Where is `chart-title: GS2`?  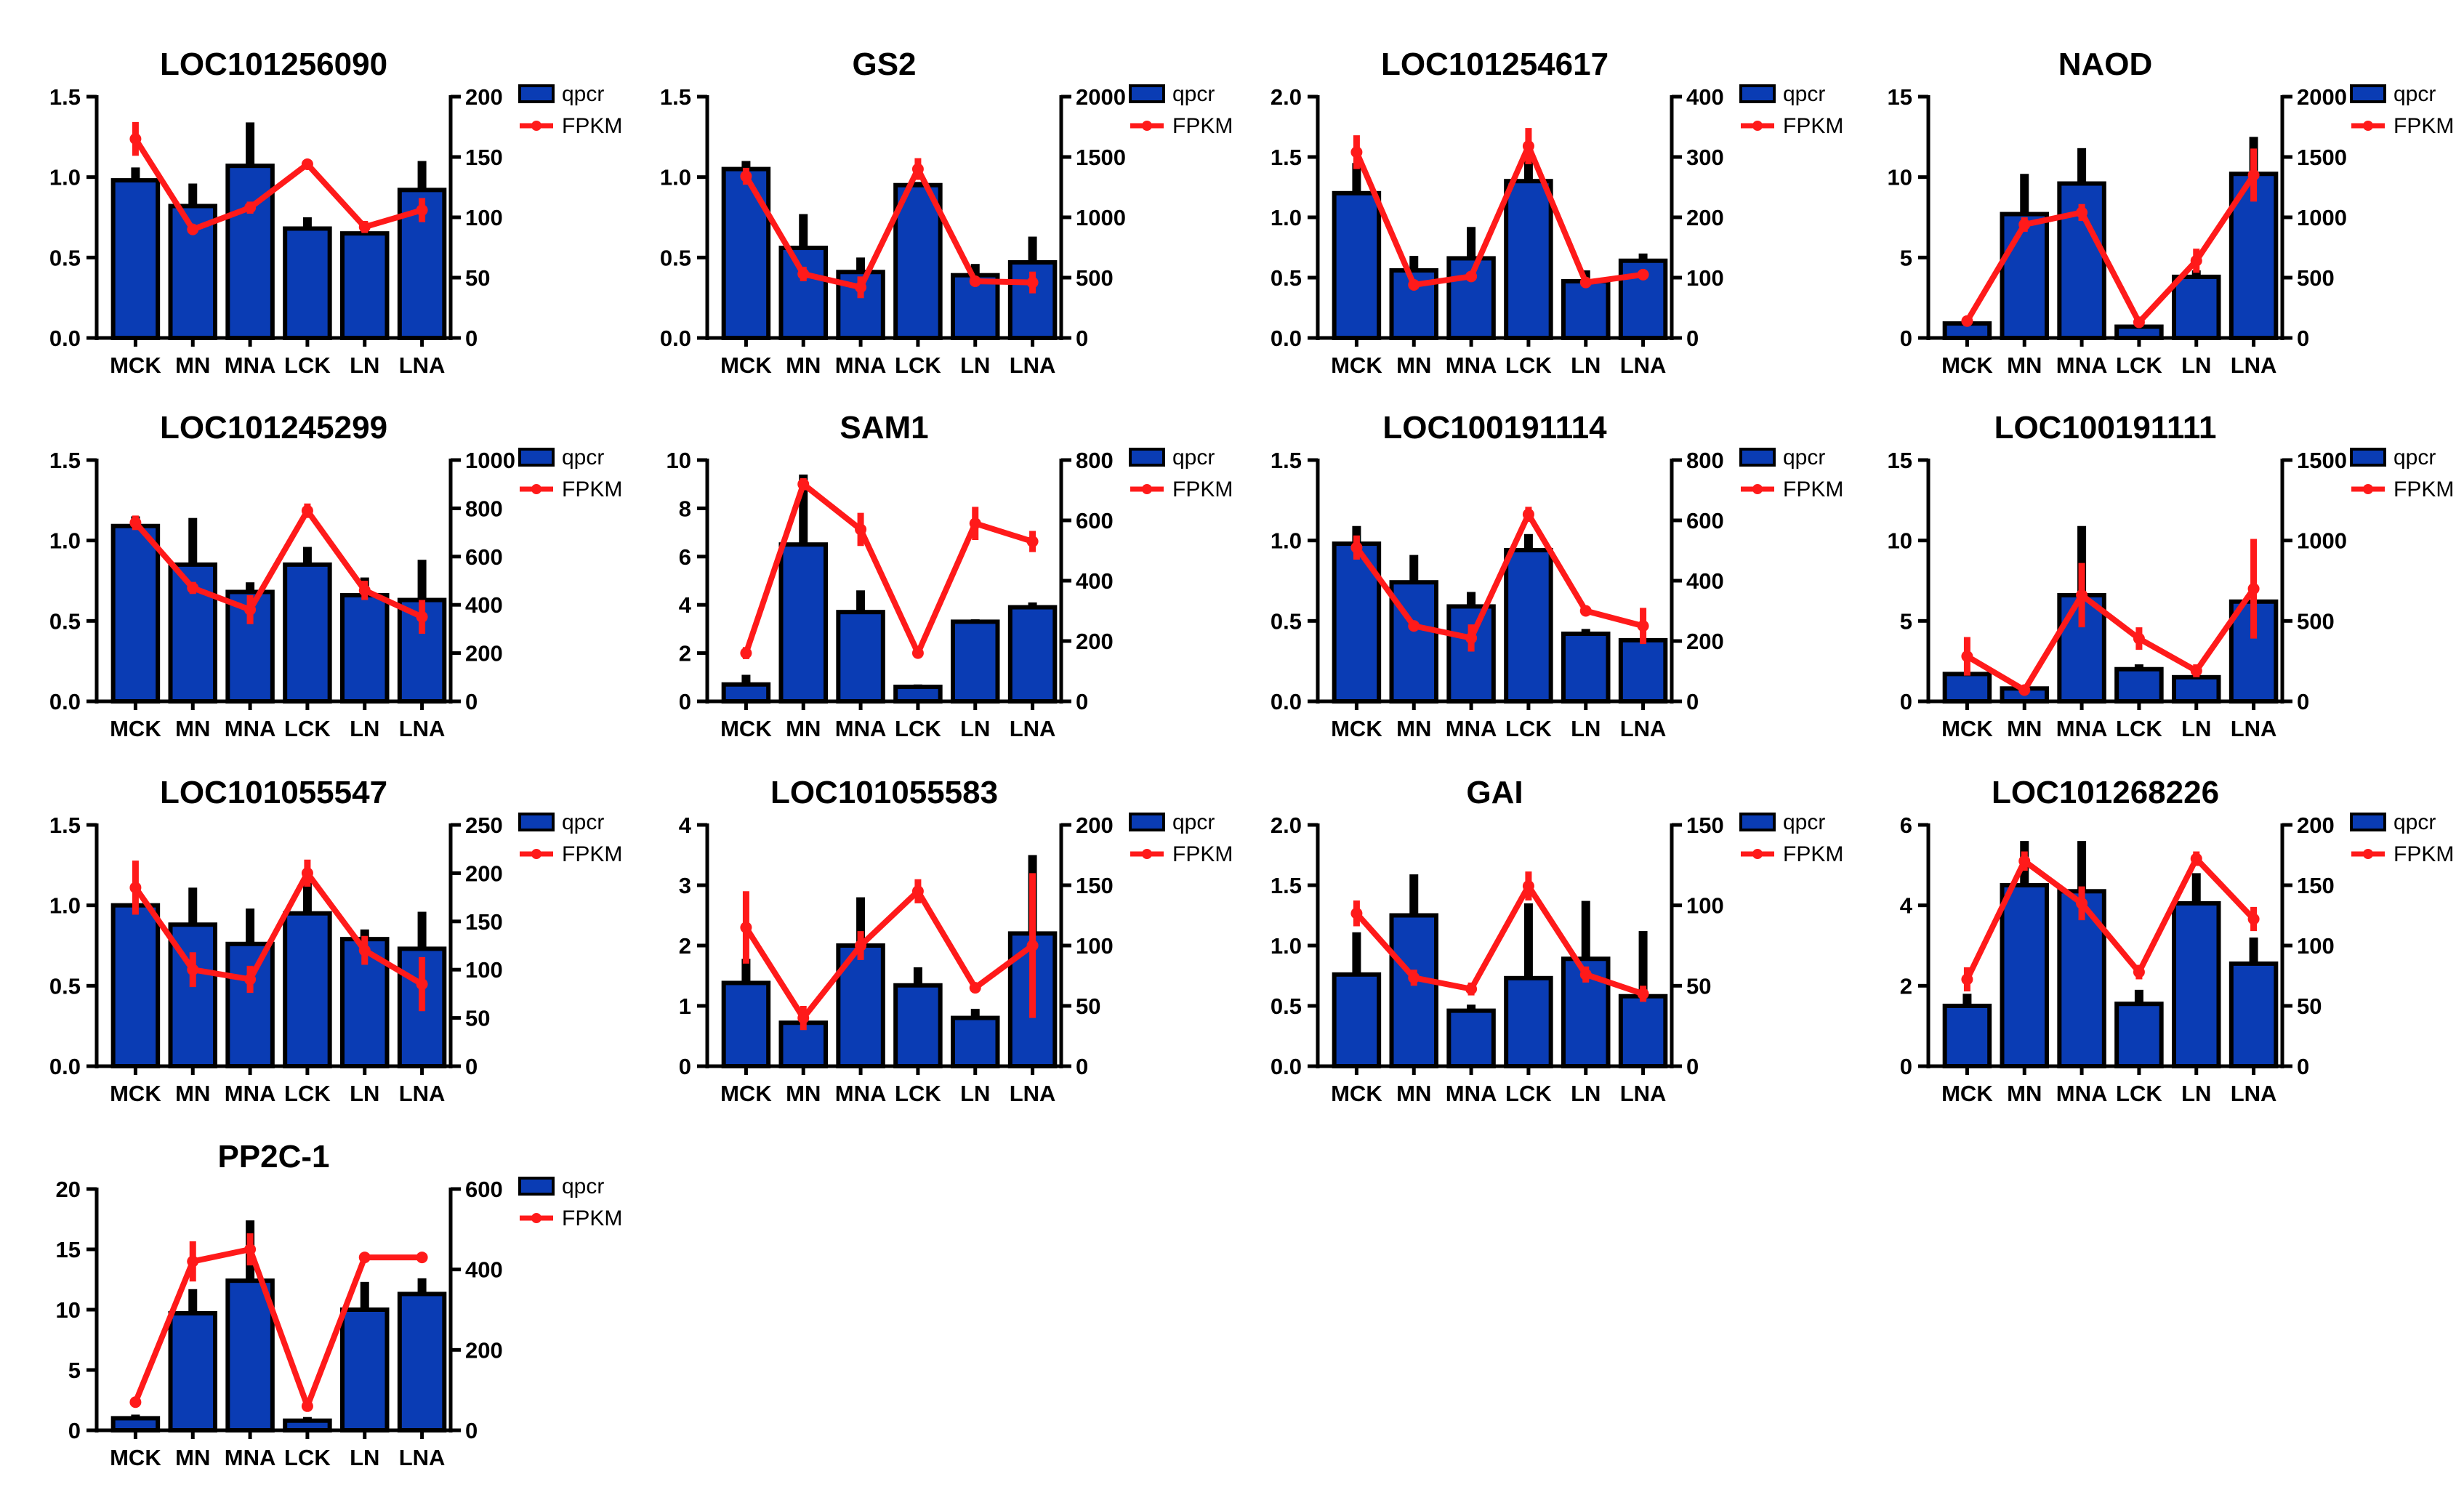
chart-title: GS2 is located at coordinates (884, 64).